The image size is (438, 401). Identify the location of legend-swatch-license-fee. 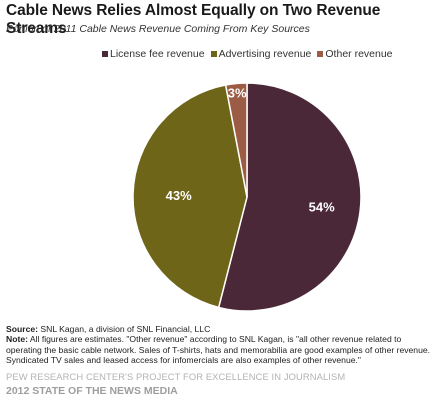
(105, 54).